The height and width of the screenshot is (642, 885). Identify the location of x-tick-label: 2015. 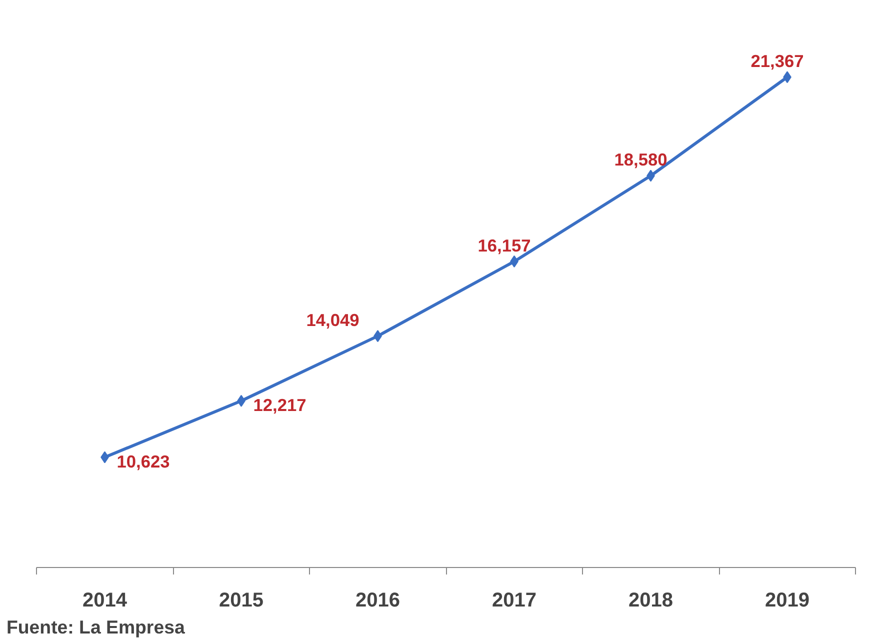
(241, 601).